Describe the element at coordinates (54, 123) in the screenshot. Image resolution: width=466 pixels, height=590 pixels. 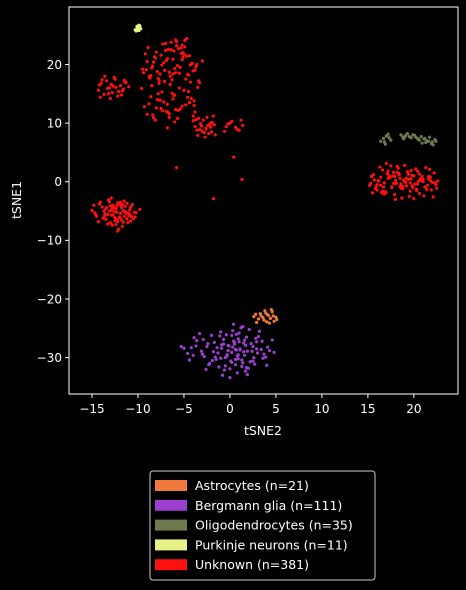
I see `y-tick-label: 10` at that location.